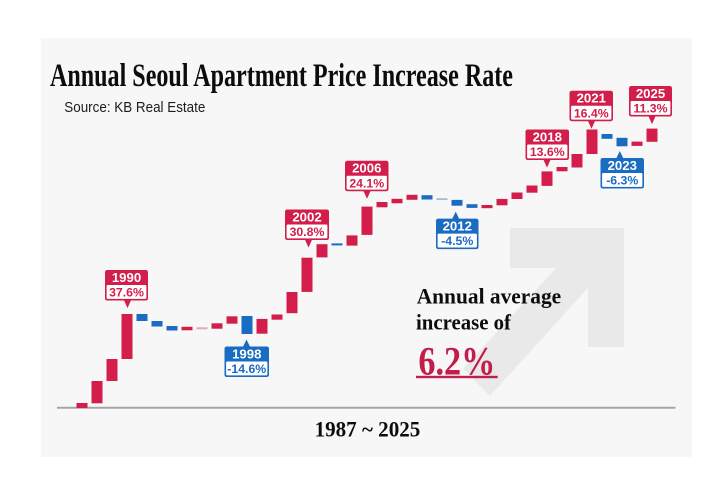  What do you see at coordinates (366, 168) in the screenshot?
I see `svg-text: 2006` at bounding box center [366, 168].